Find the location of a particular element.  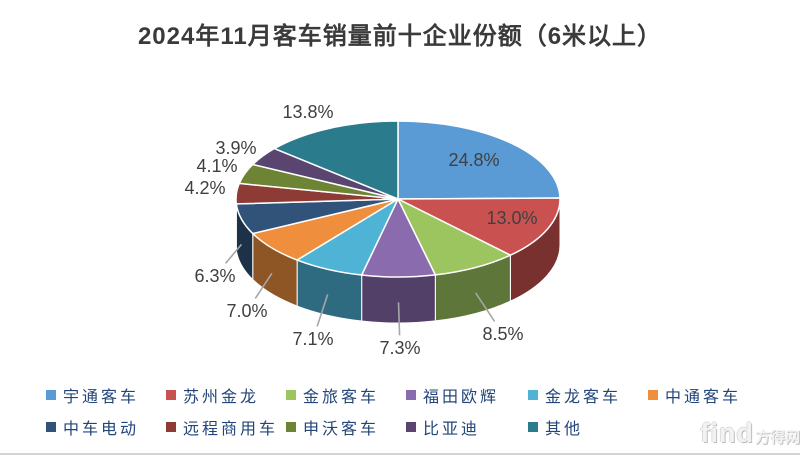

chart-title: 2024年11月客车销量前十企业份额（6米以上） is located at coordinates (400, 36).